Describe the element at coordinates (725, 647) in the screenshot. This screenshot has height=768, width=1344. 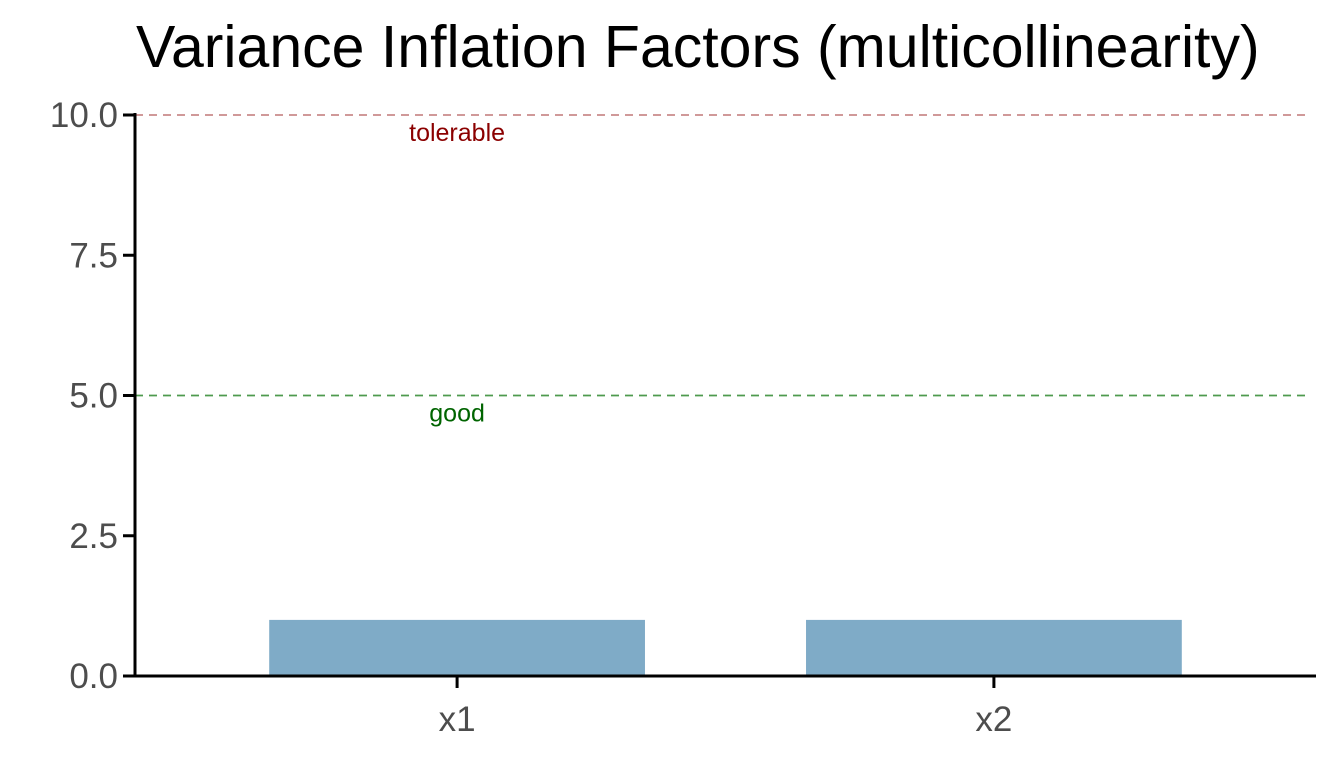
I see `bars` at that location.